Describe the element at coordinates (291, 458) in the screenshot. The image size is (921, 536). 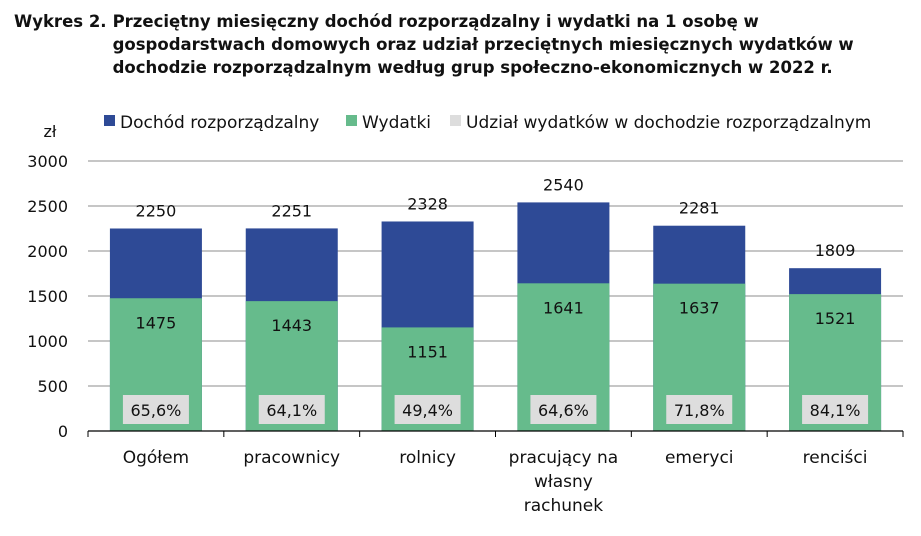
I see `x-tick-label: pracownicy` at that location.